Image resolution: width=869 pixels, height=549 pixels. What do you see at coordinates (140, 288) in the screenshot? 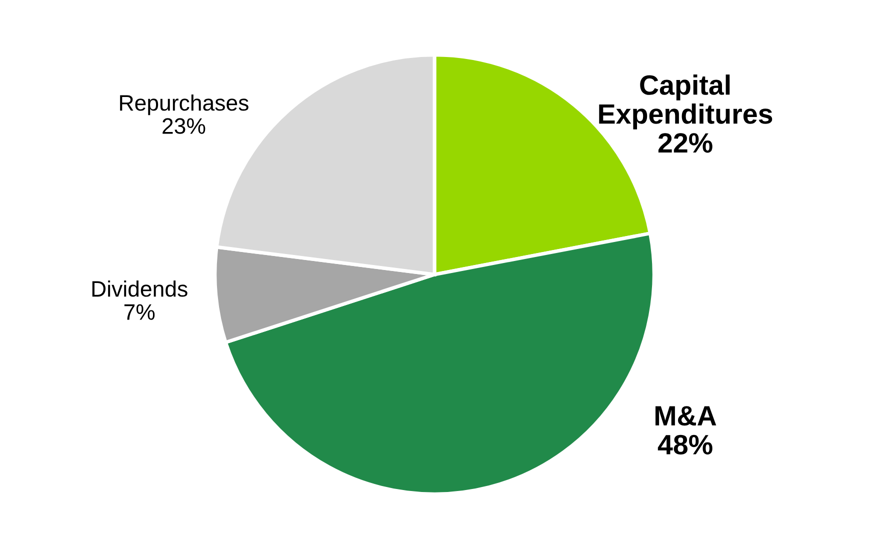
I see `slice-label: Dividends` at bounding box center [140, 288].